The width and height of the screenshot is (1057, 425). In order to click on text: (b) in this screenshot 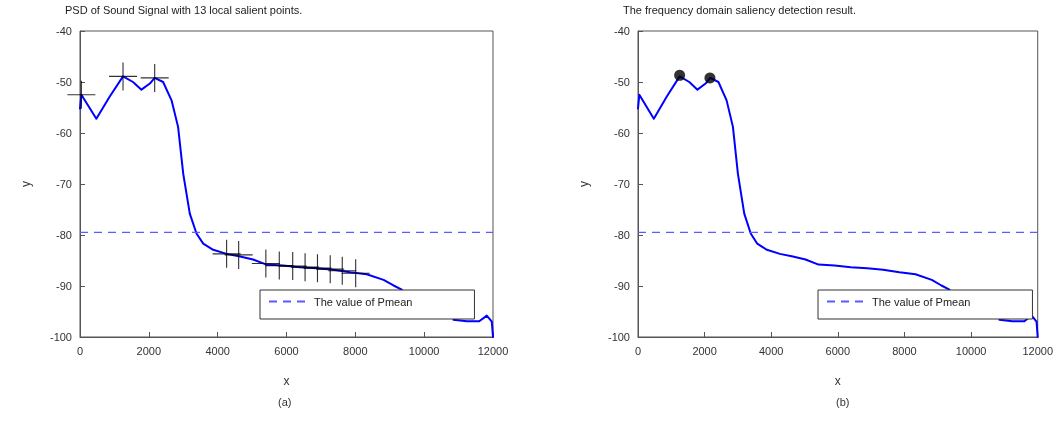, I will do `click(843, 401)`.